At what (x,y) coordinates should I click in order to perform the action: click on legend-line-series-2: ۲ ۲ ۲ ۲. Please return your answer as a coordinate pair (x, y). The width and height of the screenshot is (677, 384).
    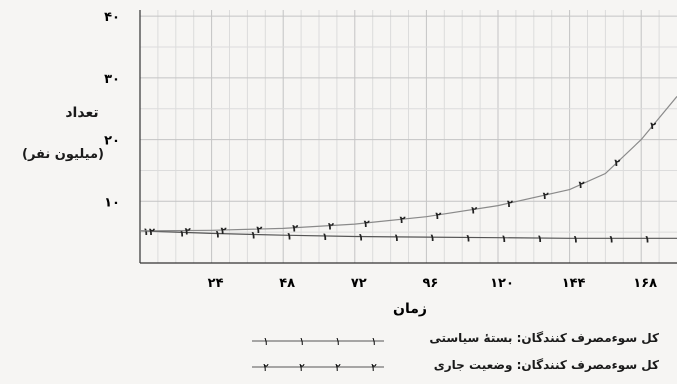
    Looking at the image, I should click on (318, 367).